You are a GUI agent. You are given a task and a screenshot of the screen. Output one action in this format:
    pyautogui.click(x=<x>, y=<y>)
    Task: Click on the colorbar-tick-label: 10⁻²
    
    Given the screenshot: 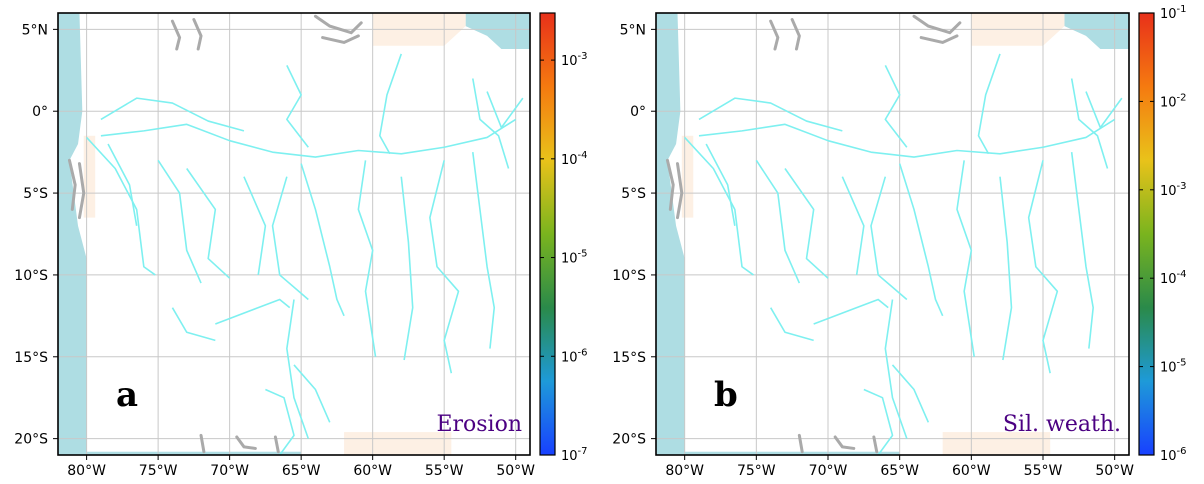 What is the action you would take?
    pyautogui.click(x=1173, y=101)
    